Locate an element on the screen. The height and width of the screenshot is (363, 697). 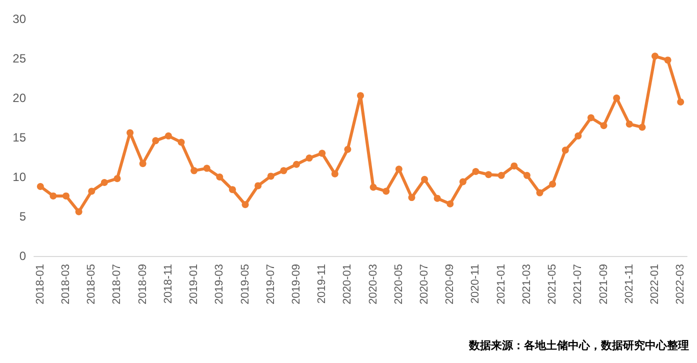
x-tick-label: 2018-11 is located at coordinates (168, 284).